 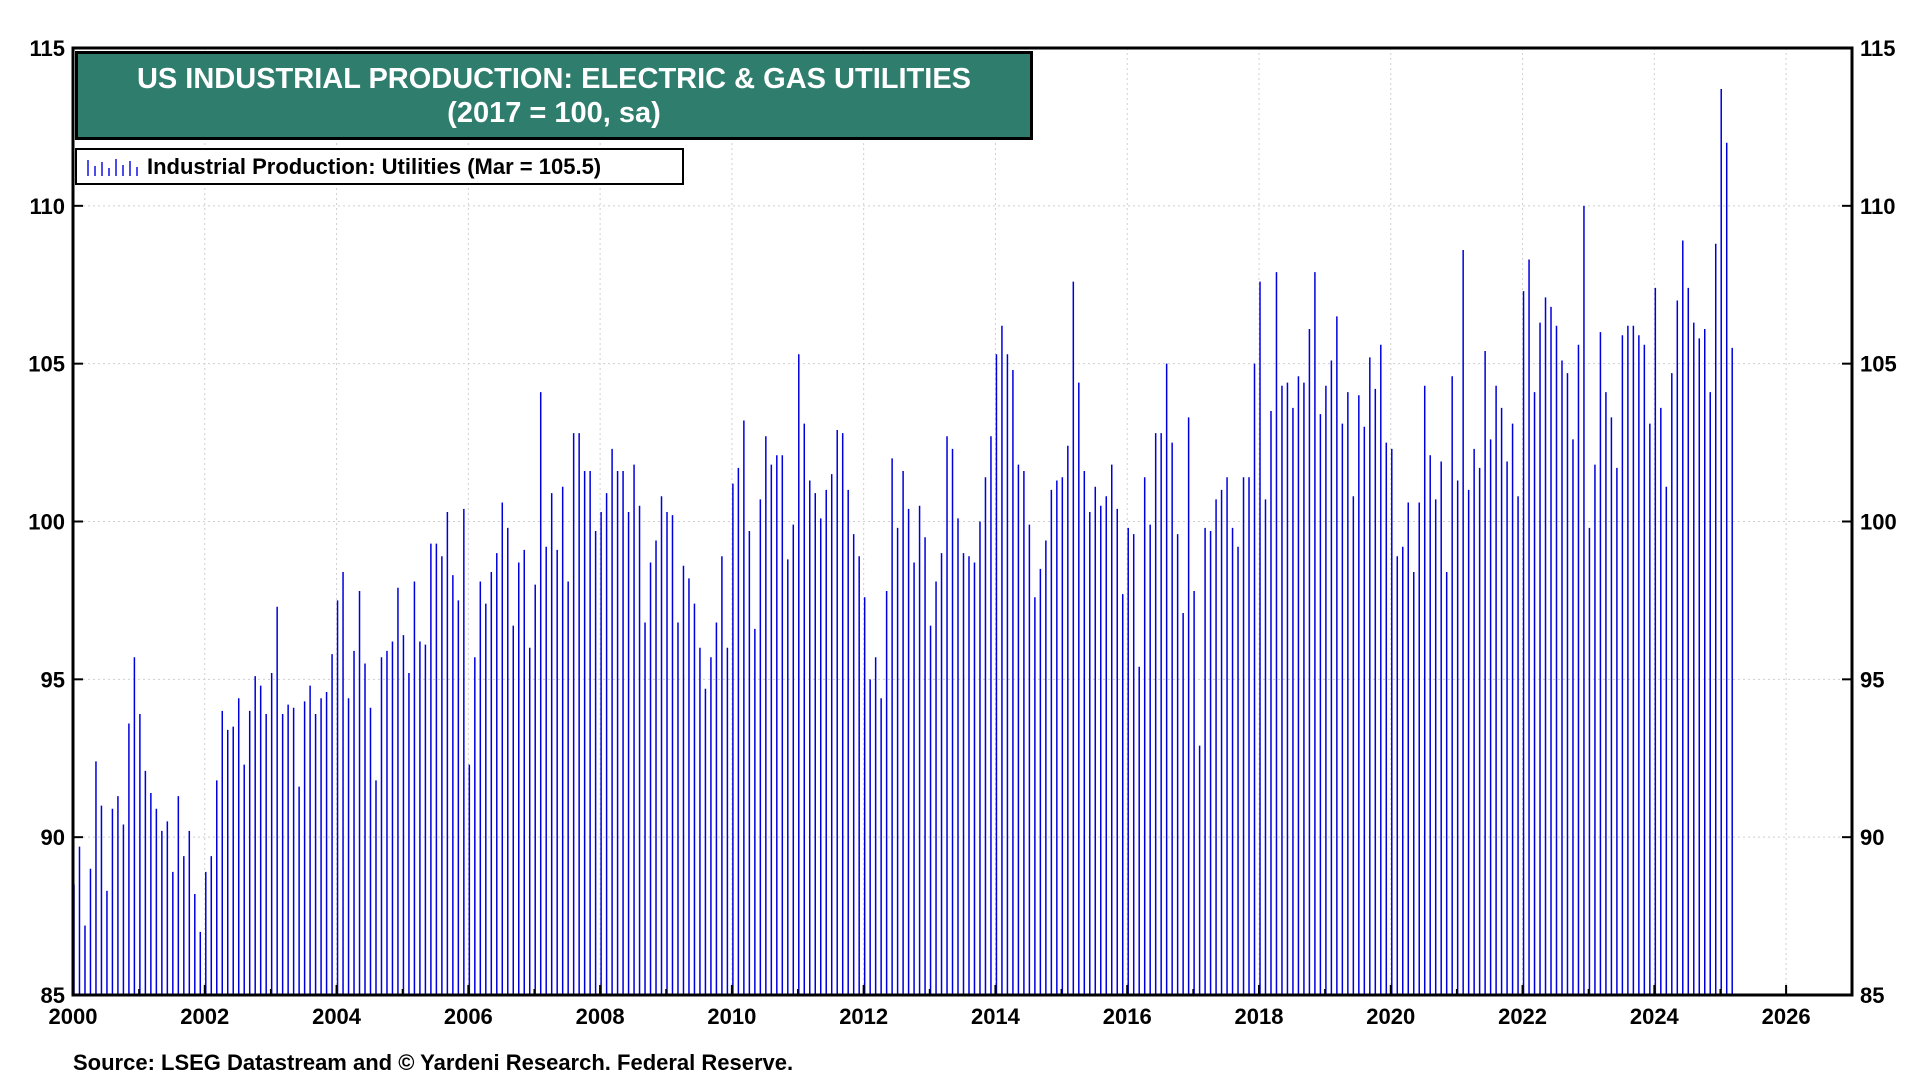 What do you see at coordinates (112, 167) in the screenshot?
I see `legend-swatch-icon` at bounding box center [112, 167].